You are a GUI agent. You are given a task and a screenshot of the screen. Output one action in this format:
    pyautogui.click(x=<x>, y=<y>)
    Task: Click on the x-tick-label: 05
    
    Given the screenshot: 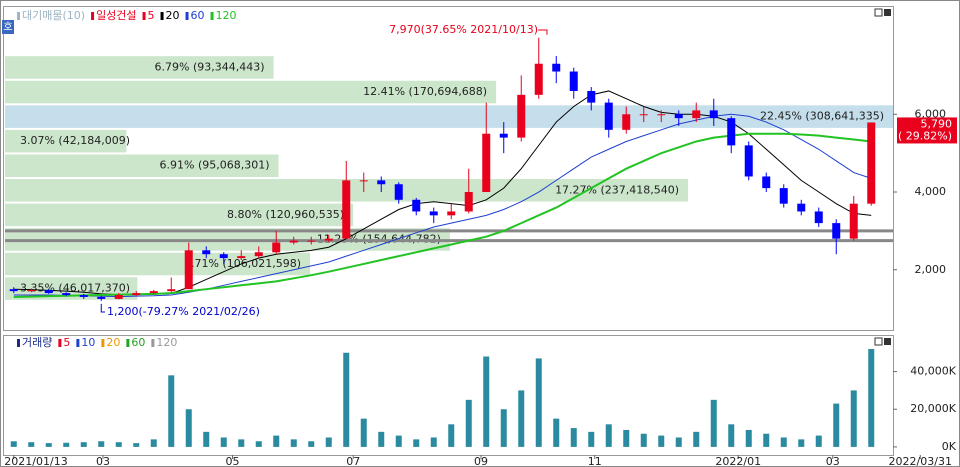 What is the action you would take?
    pyautogui.click(x=233, y=461)
    